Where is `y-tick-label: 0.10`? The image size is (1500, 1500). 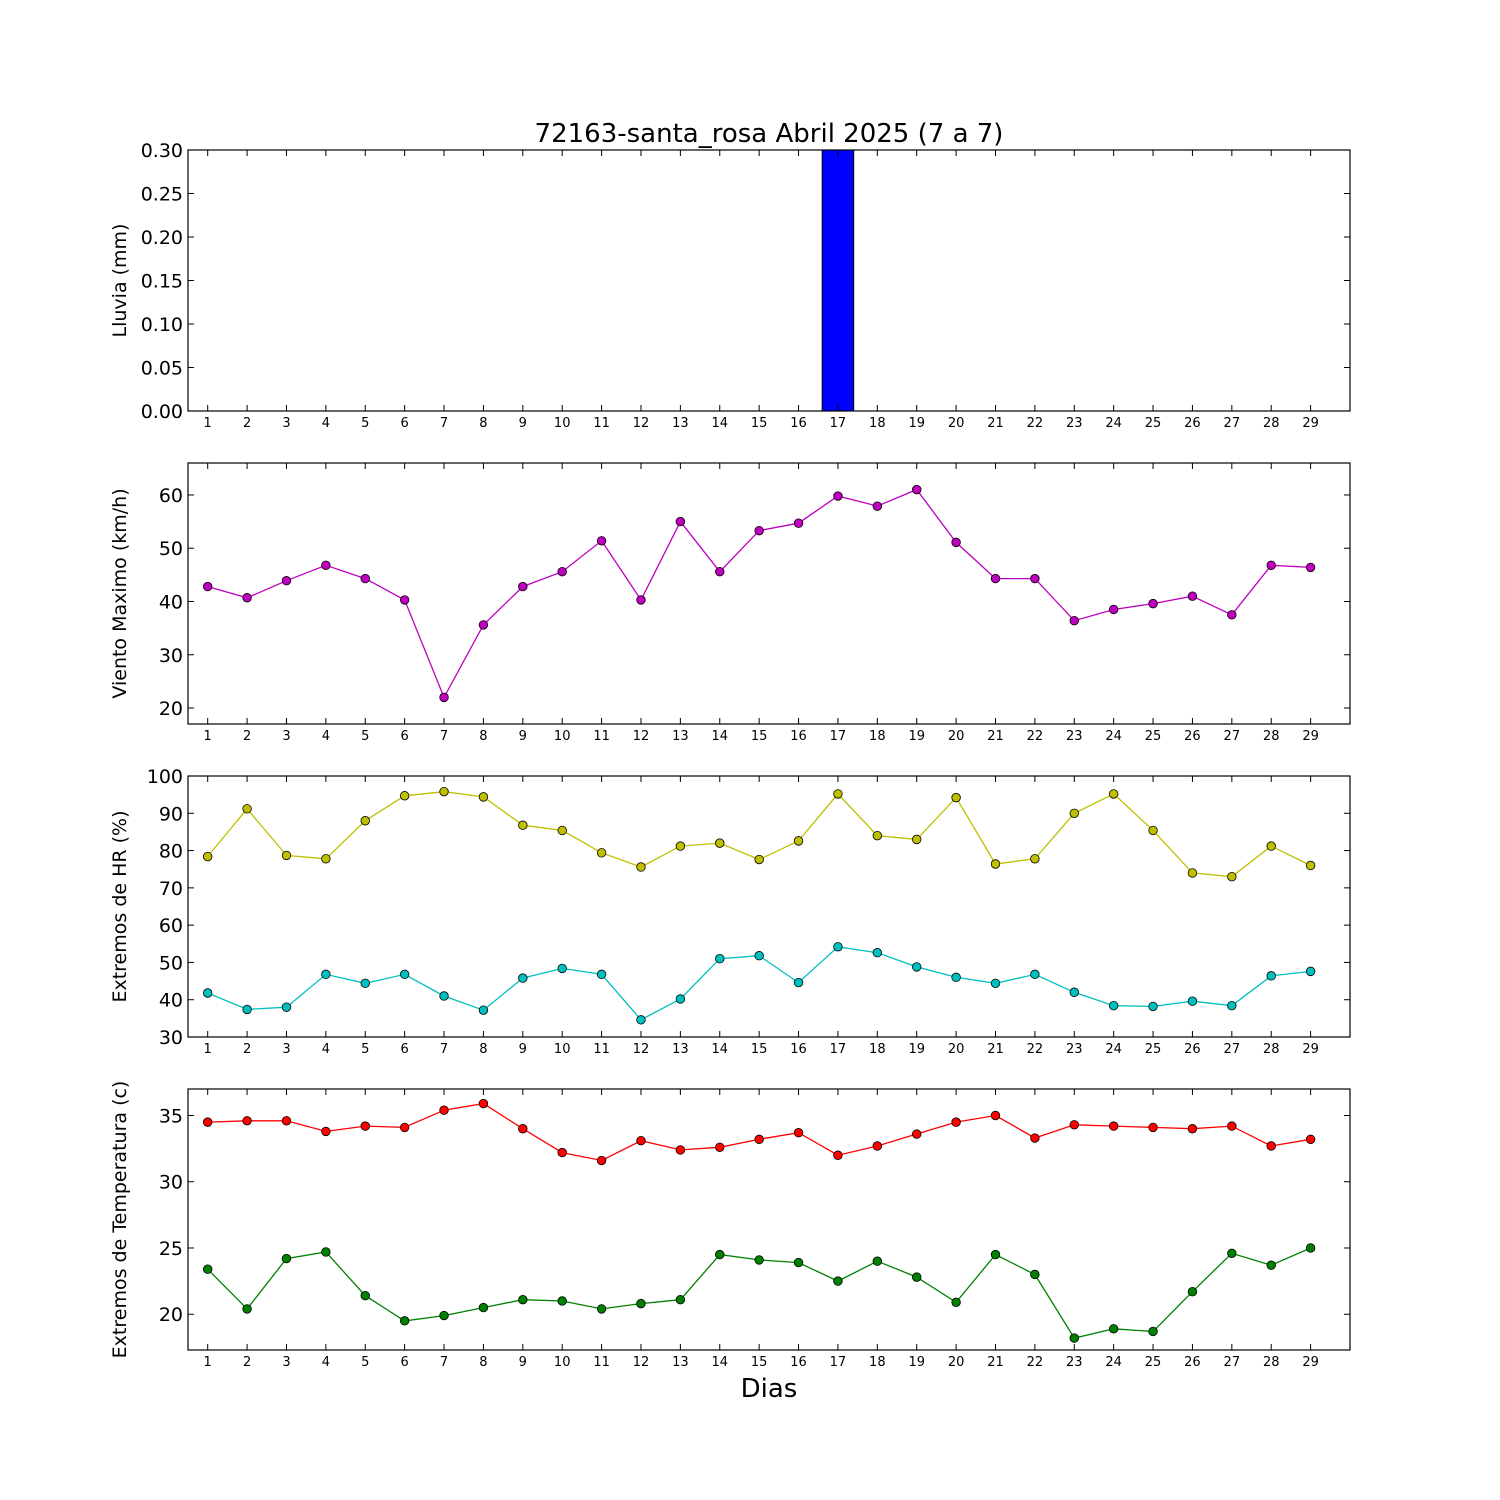
y-tick-label: 0.10 is located at coordinates (162, 325).